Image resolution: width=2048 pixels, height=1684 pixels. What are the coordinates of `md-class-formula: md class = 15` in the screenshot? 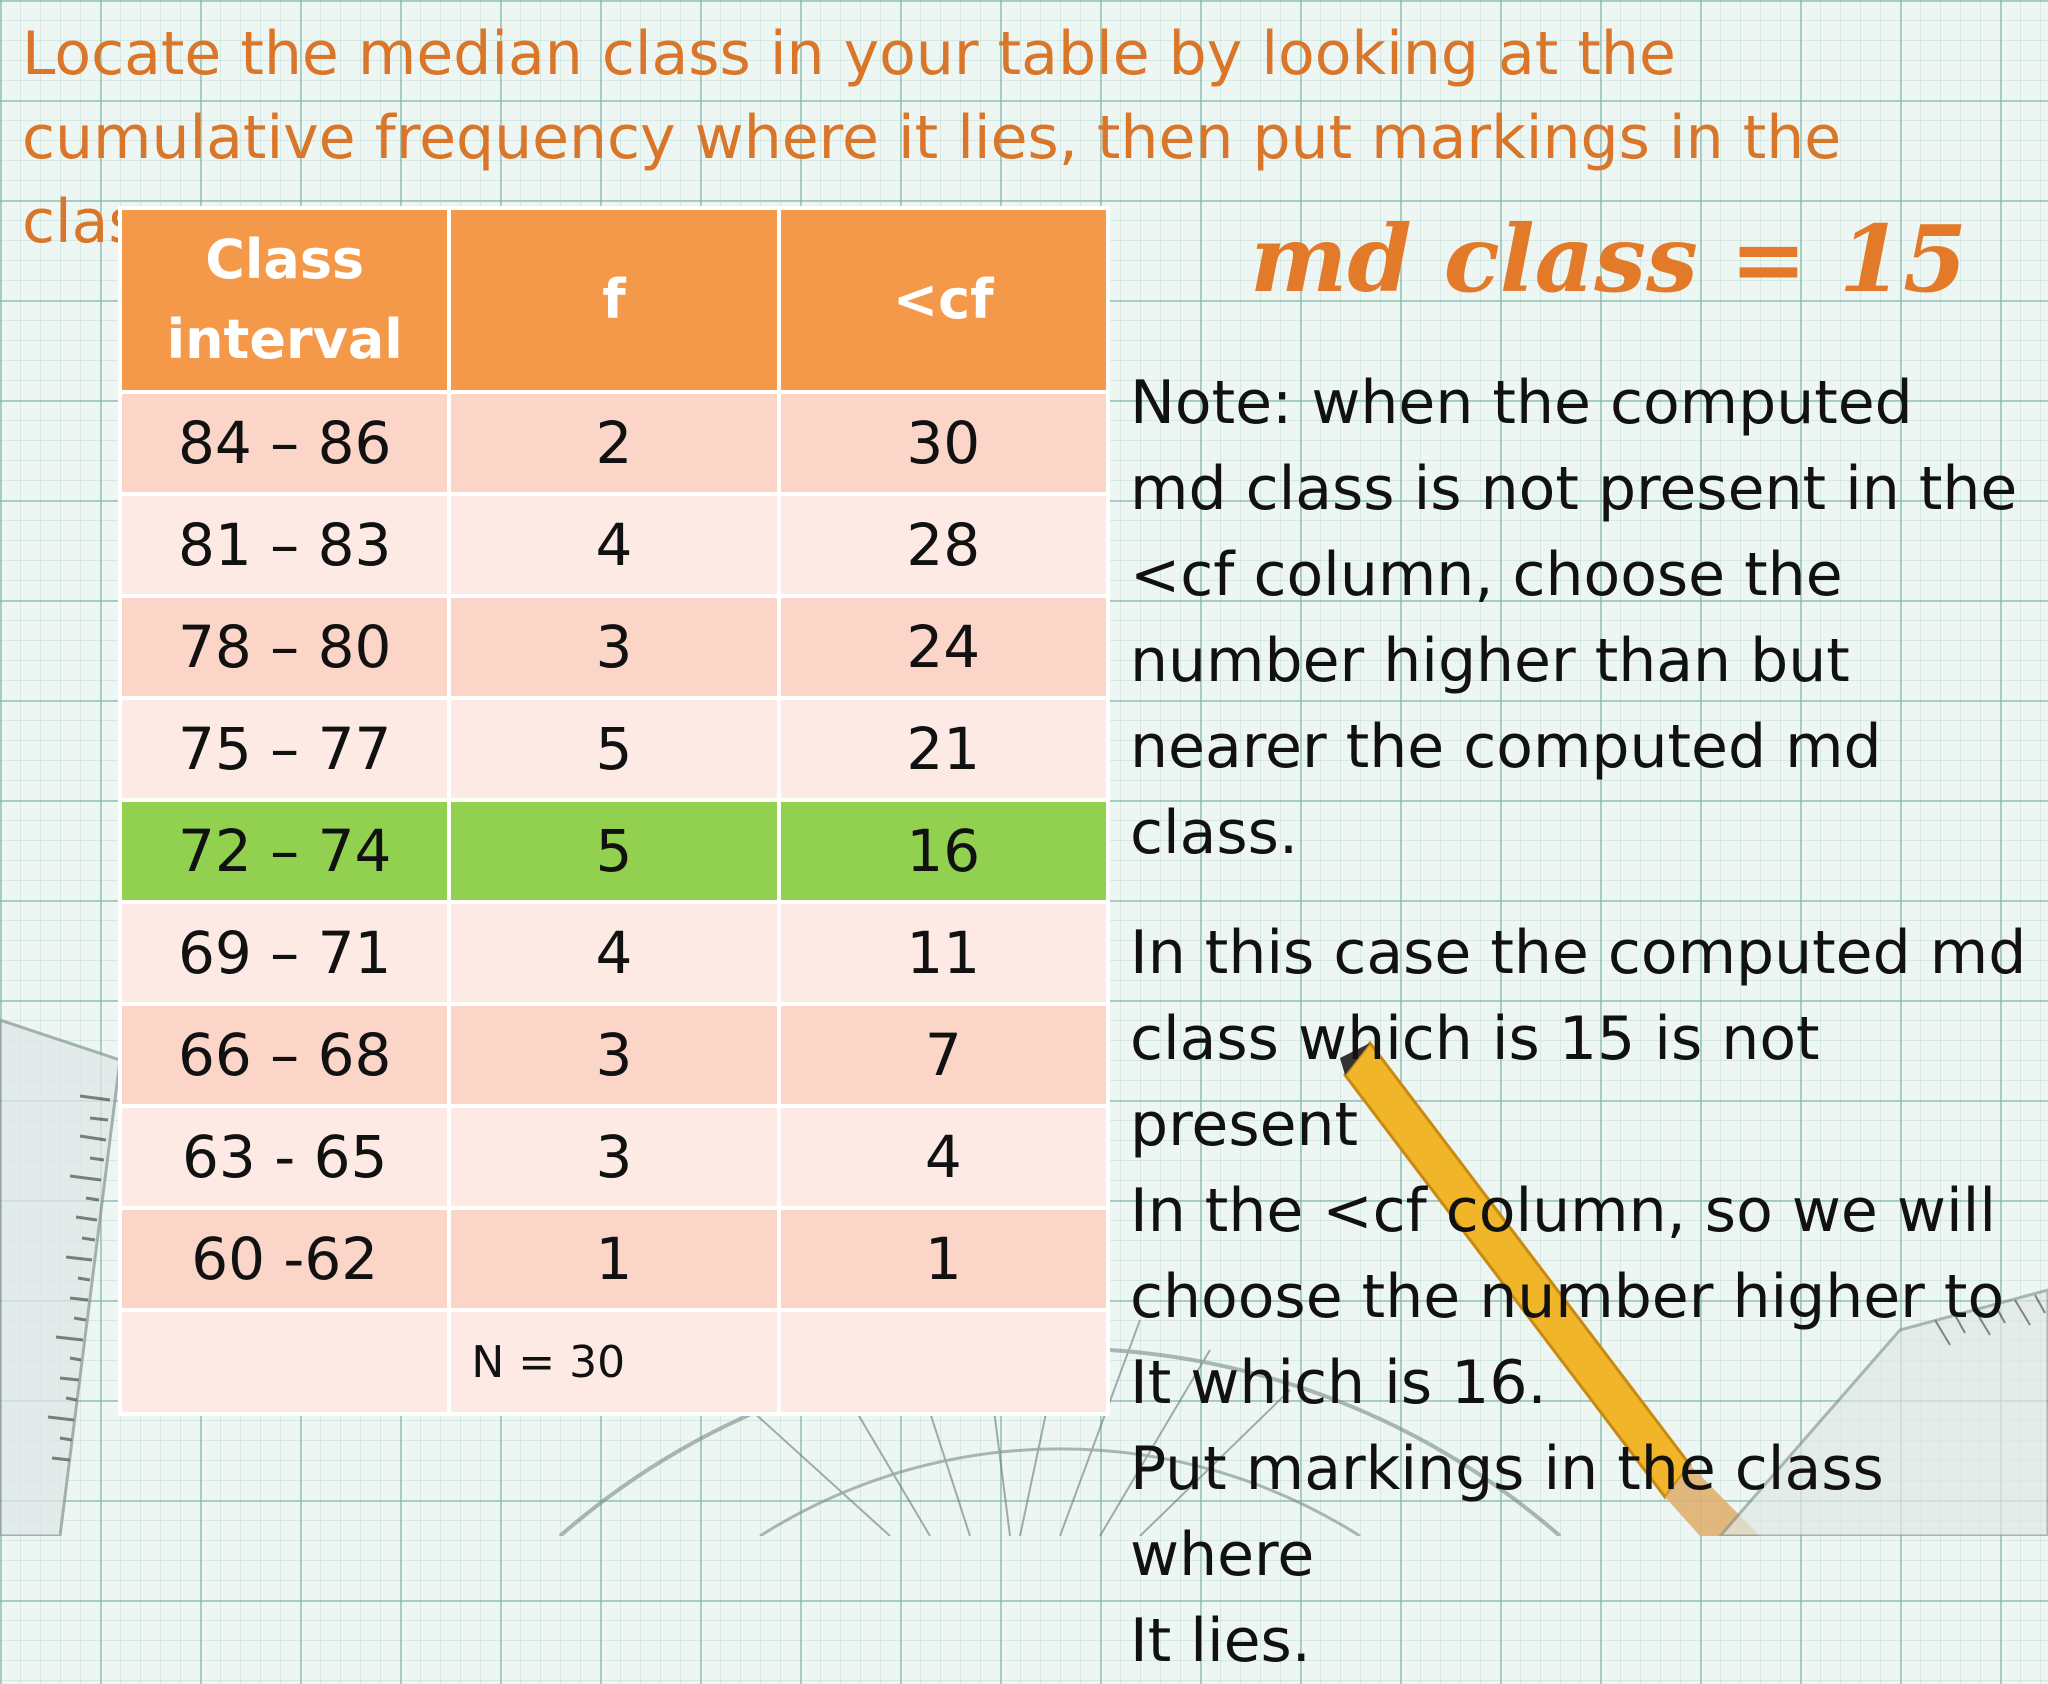 It's located at (1609, 259).